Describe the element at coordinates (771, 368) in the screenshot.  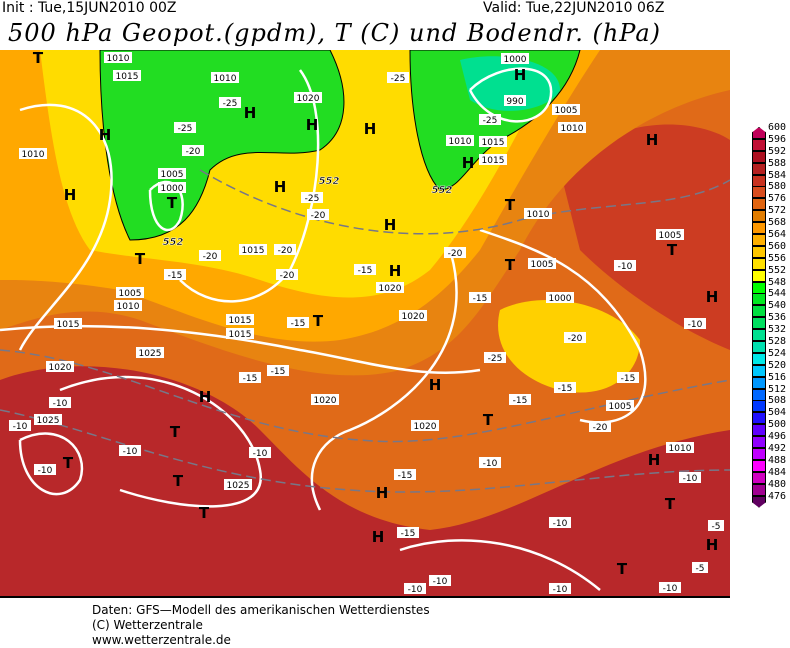
I see `legend-entry: 520` at that location.